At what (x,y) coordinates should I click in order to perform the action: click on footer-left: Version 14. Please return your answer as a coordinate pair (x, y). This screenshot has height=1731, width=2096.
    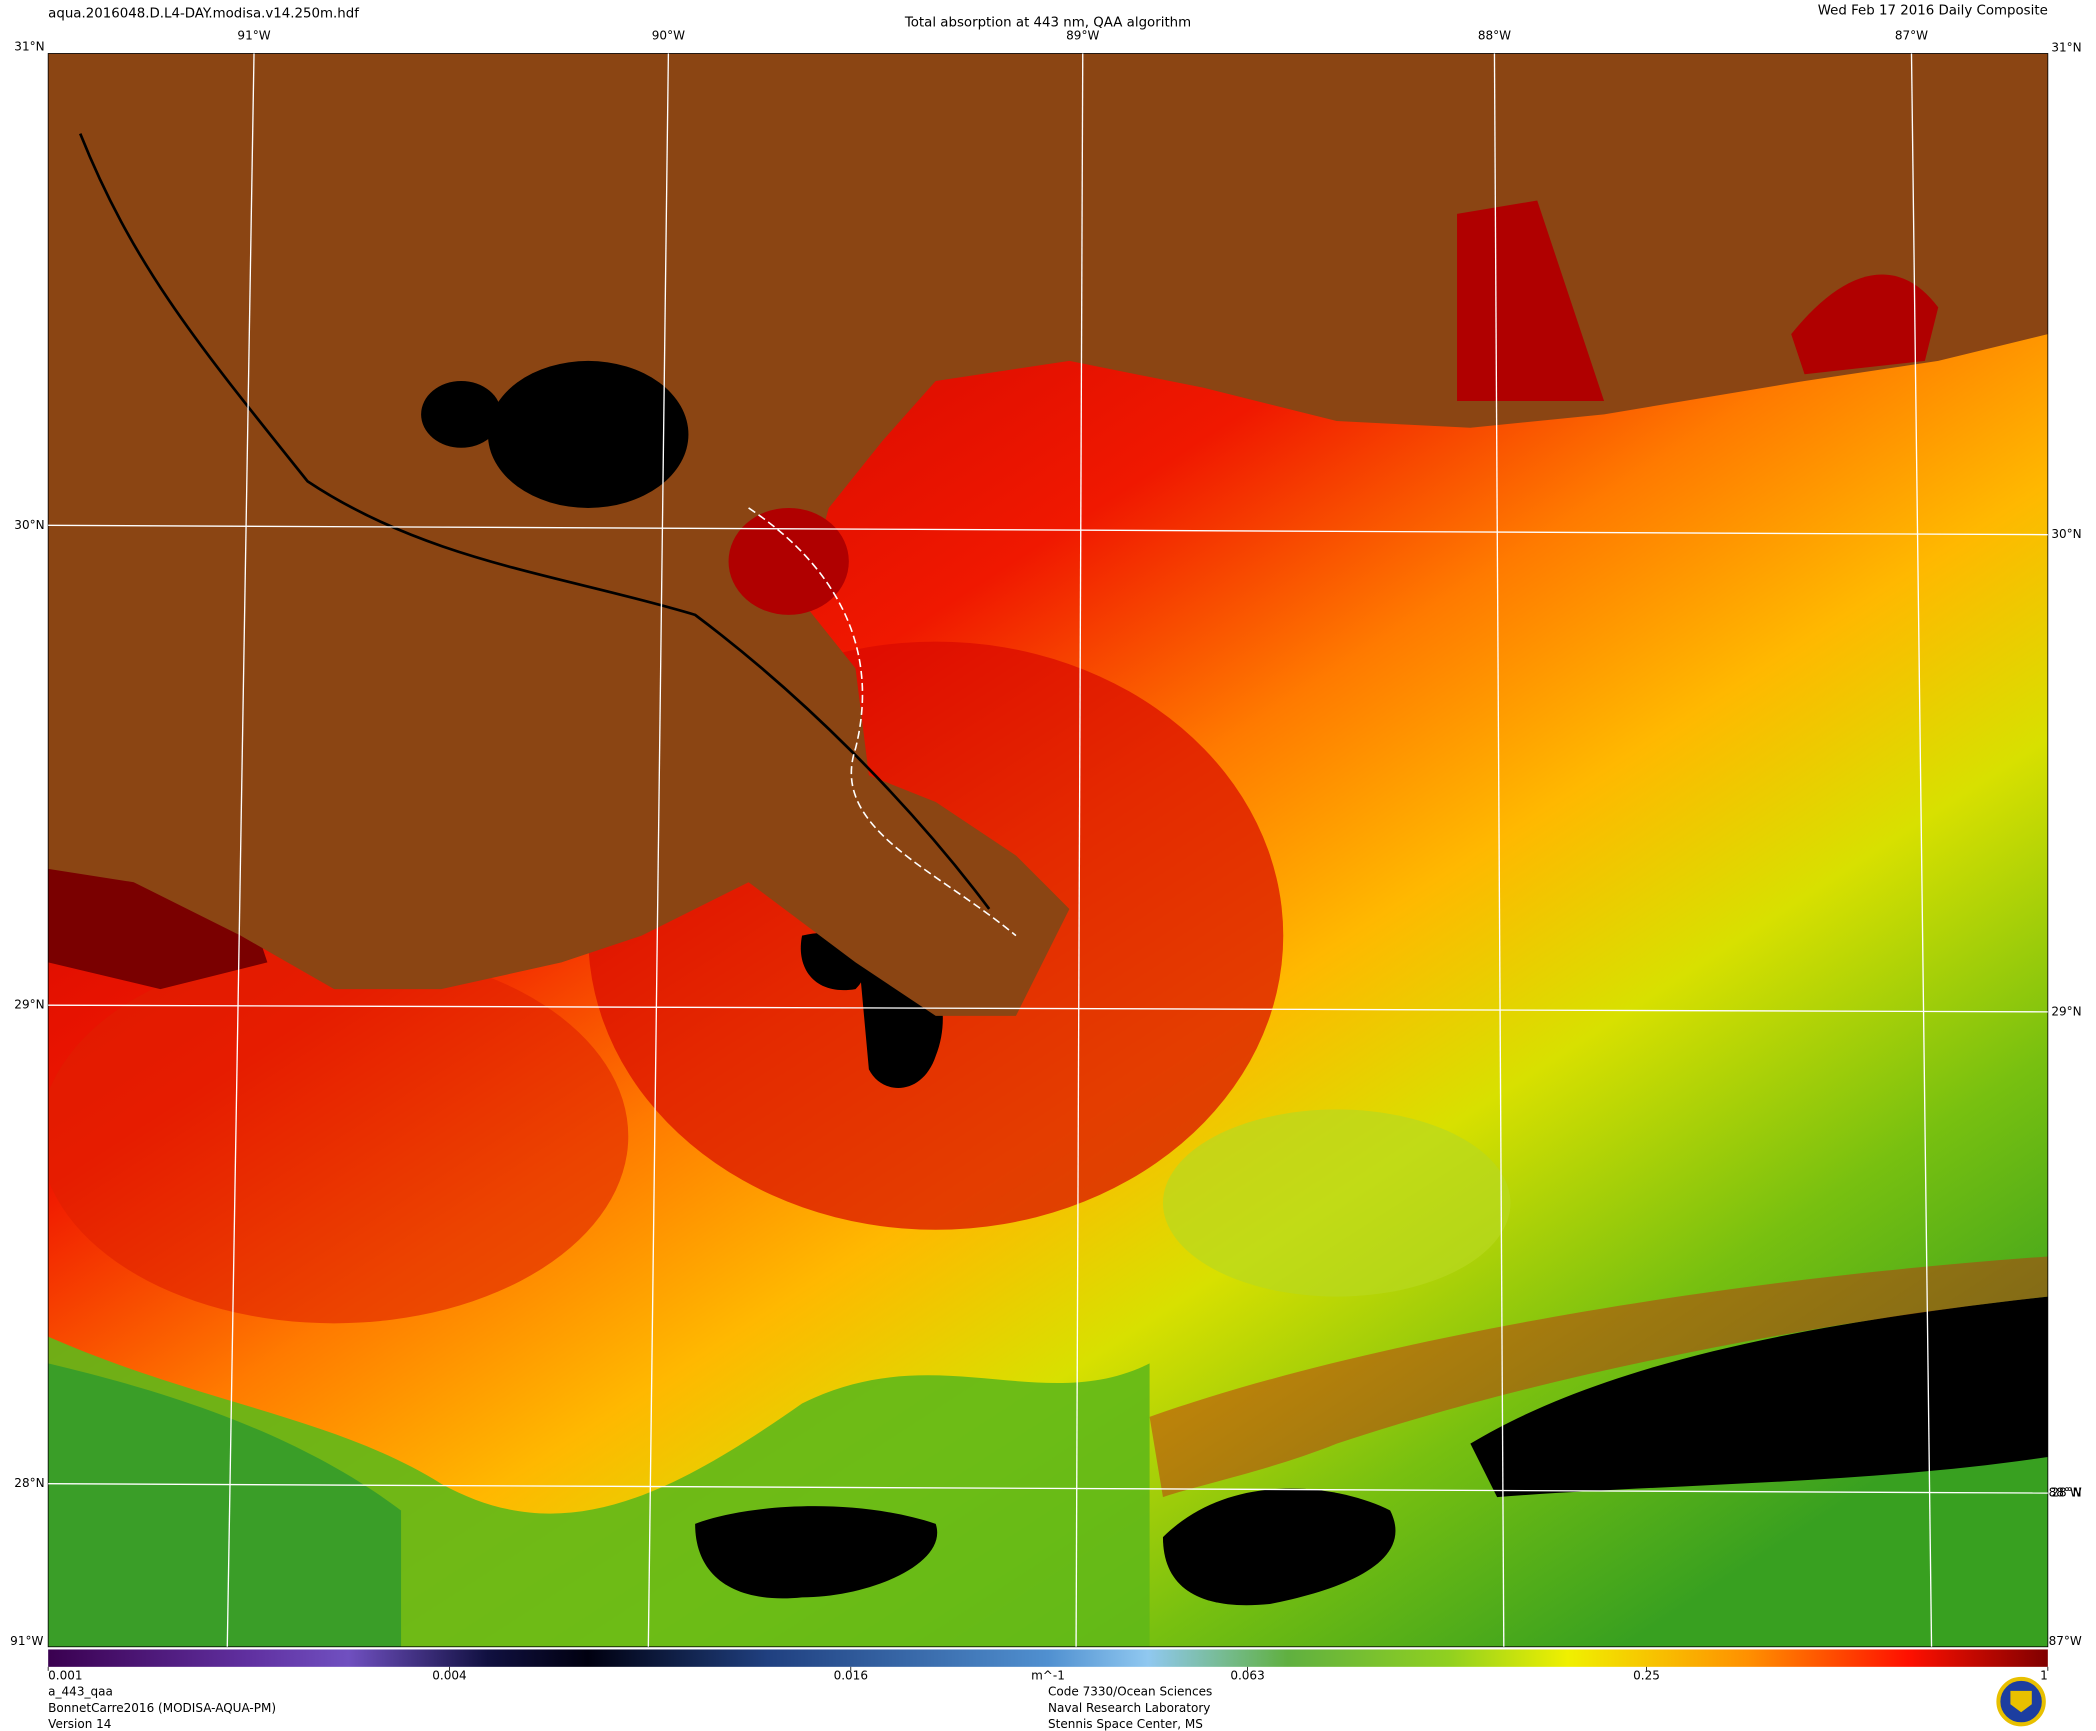
    Looking at the image, I should click on (79, 1724).